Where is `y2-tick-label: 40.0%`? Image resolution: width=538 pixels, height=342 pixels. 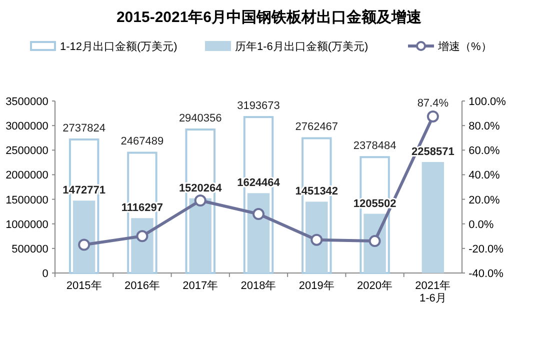 y2-tick-label: 40.0% is located at coordinates (484, 176).